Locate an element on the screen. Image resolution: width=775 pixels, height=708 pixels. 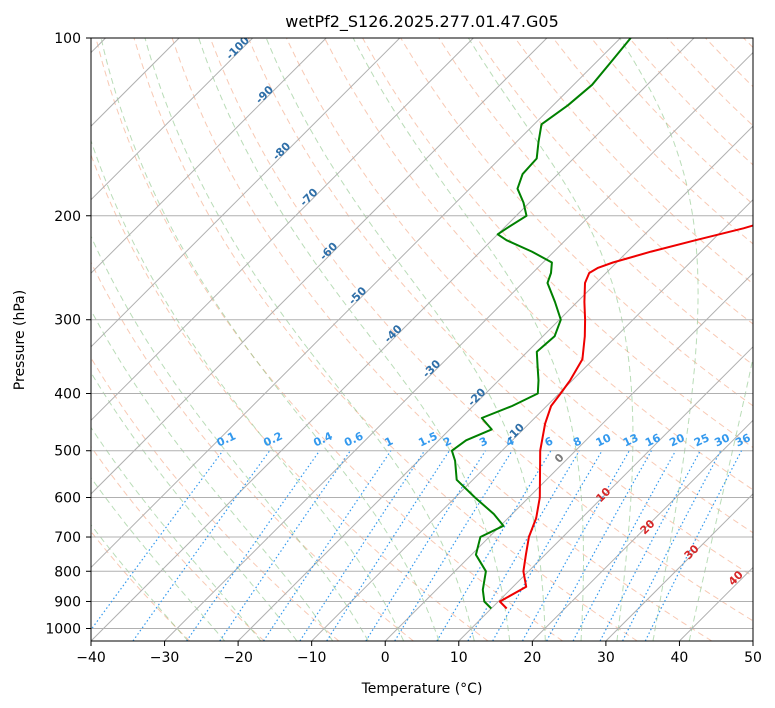
mixing-ratio-label: 16 is located at coordinates (653, 440).